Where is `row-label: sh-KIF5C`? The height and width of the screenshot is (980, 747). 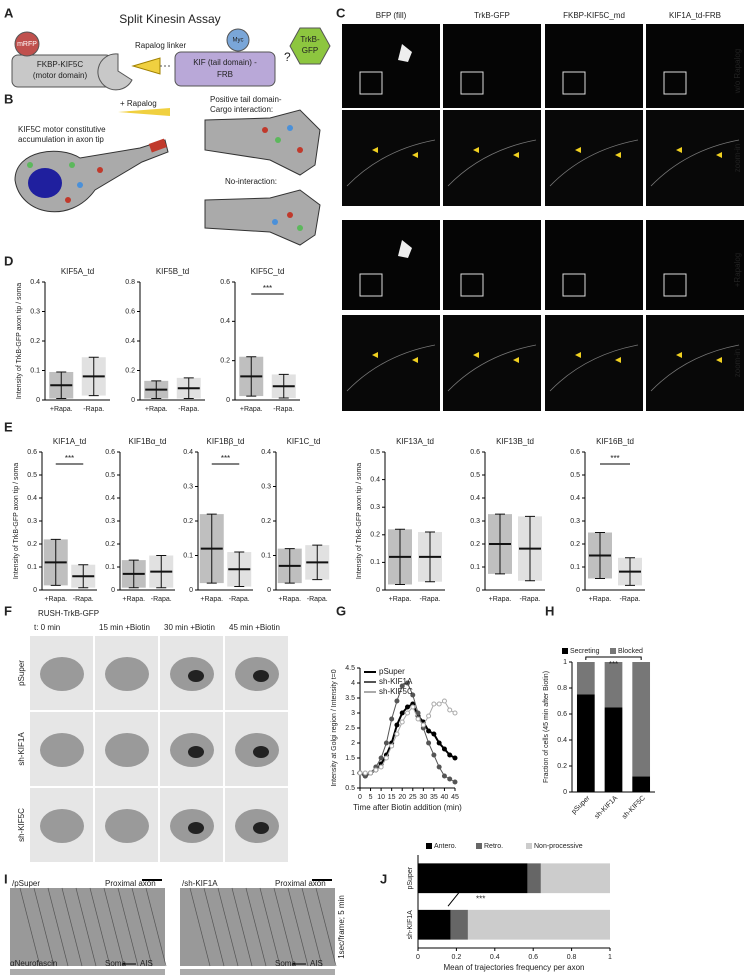
row-label: sh-KIF5C is located at coordinates (21, 825).